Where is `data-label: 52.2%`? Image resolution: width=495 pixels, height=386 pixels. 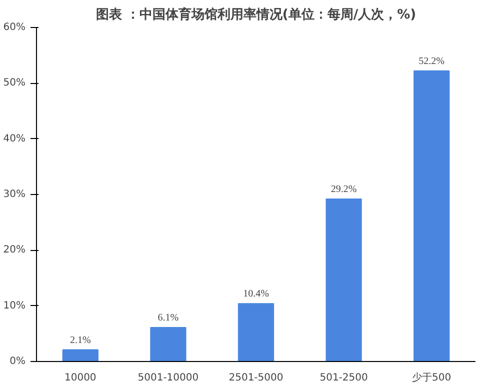 data-label: 52.2% is located at coordinates (431, 61).